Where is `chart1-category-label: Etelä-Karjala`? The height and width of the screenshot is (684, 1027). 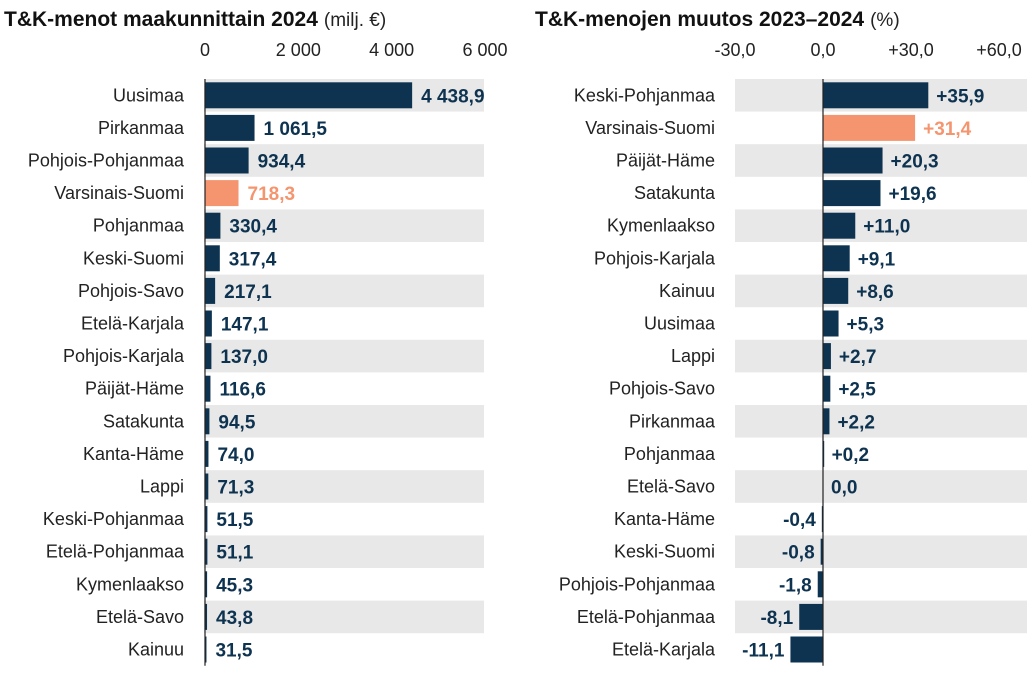
chart1-category-label: Etelä-Karjala is located at coordinates (133, 324).